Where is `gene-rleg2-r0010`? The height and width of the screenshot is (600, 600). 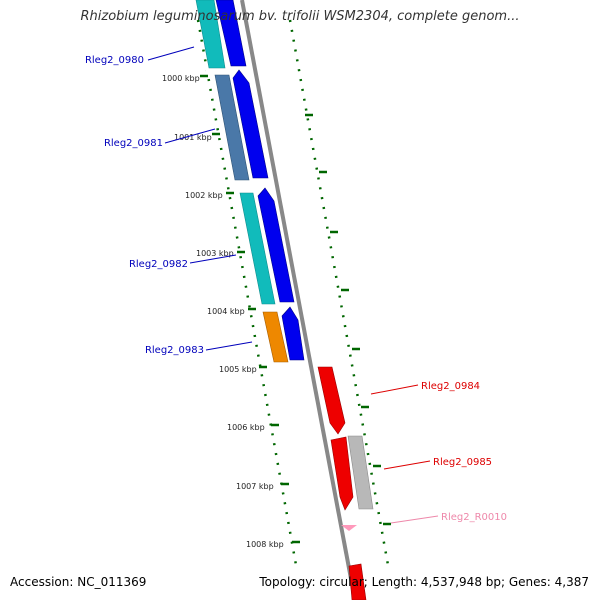
gene-rleg2-r0010 is located at coordinates (349, 528).